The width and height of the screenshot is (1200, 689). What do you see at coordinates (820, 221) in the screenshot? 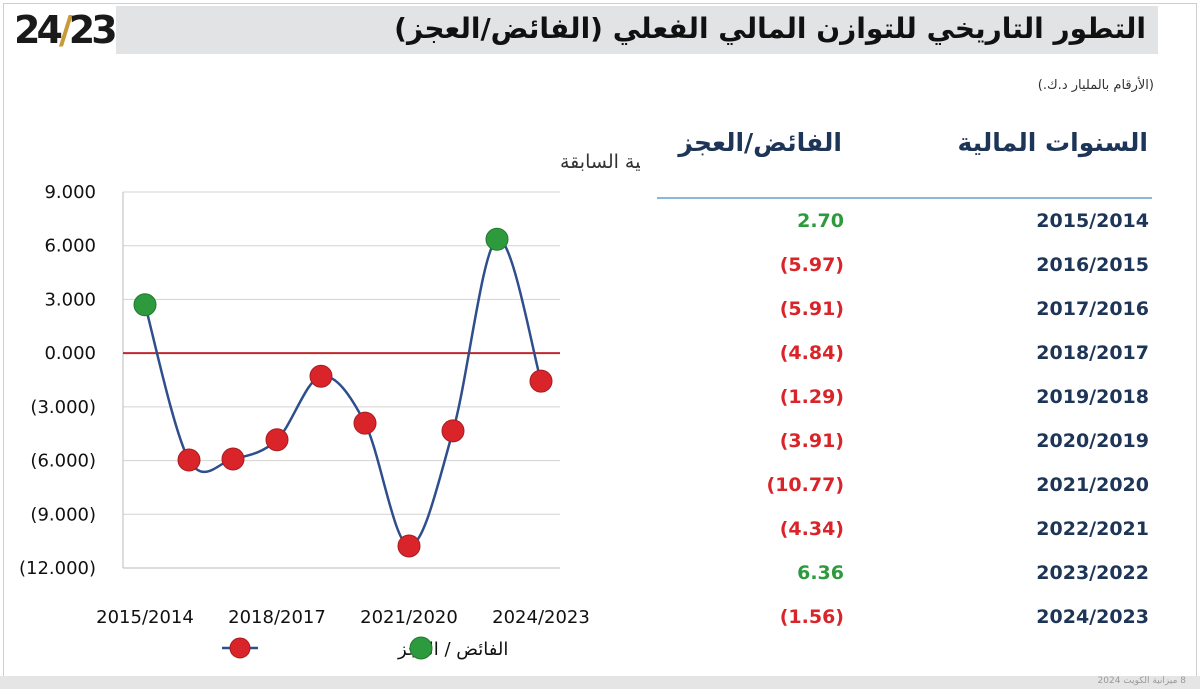
I see `table-cell-value: 2.70` at bounding box center [820, 221].